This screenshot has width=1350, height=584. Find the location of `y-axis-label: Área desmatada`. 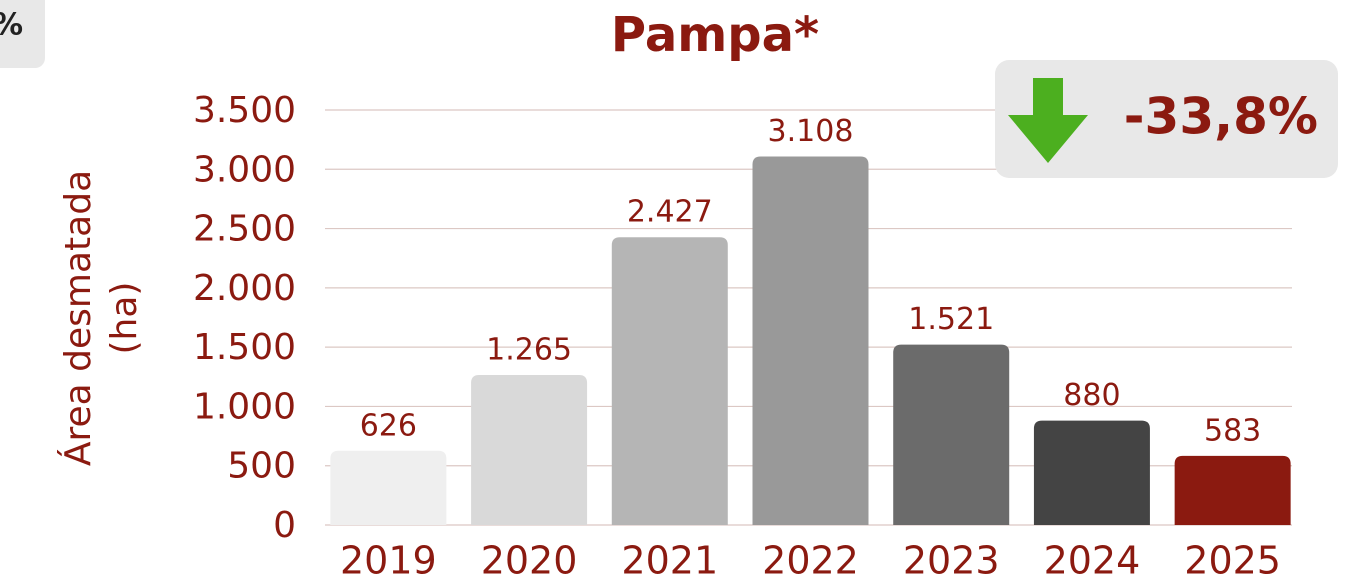

y-axis-label: Área desmatada is located at coordinates (78, 318).